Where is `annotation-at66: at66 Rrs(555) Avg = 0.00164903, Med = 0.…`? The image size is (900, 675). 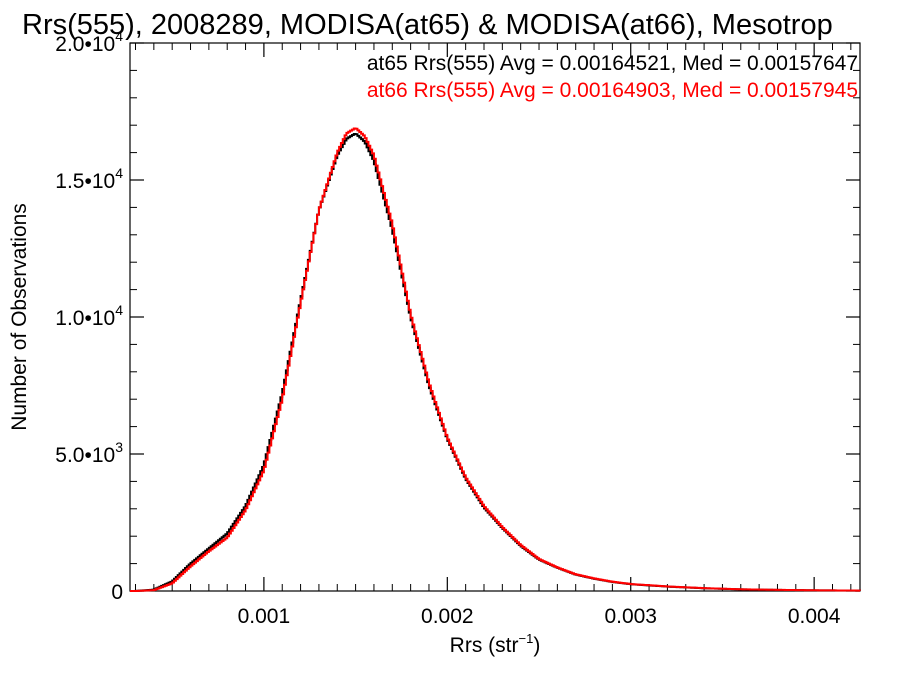
annotation-at66: at66 Rrs(555) Avg = 0.00164903, Med = 0.… is located at coordinates (612, 90).